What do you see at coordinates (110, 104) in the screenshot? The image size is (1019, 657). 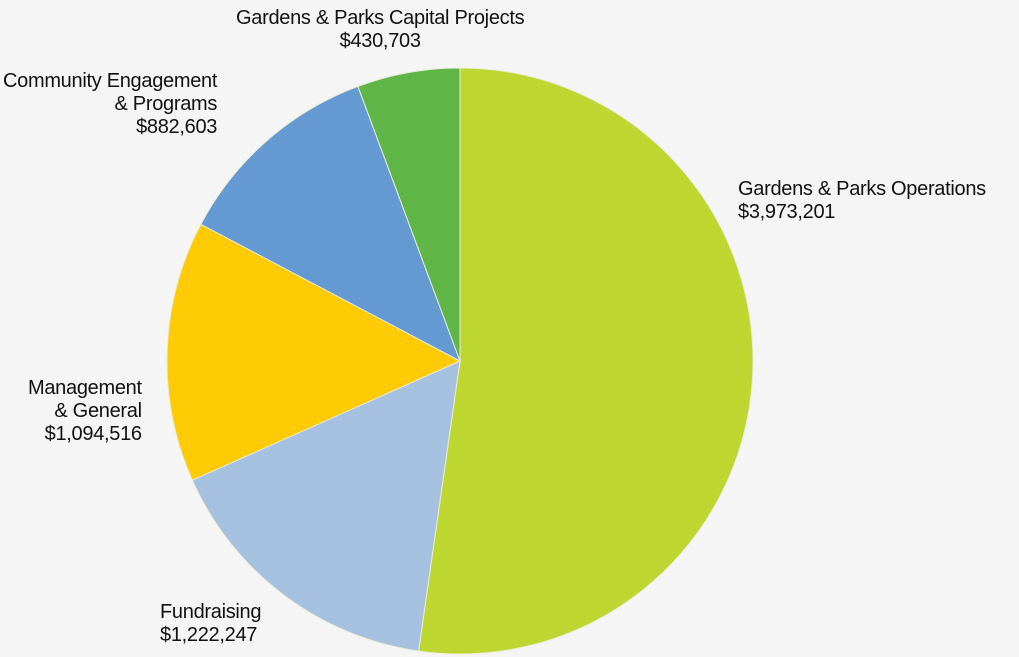 I see `label-community-engagement: Community Engagement & Programs $882,603` at bounding box center [110, 104].